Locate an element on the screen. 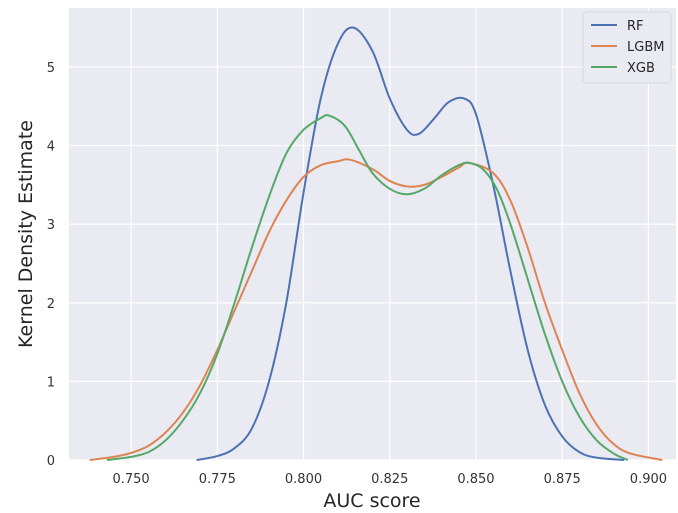 This screenshot has width=678, height=513. x-tick-label: 0.850 is located at coordinates (475, 479).